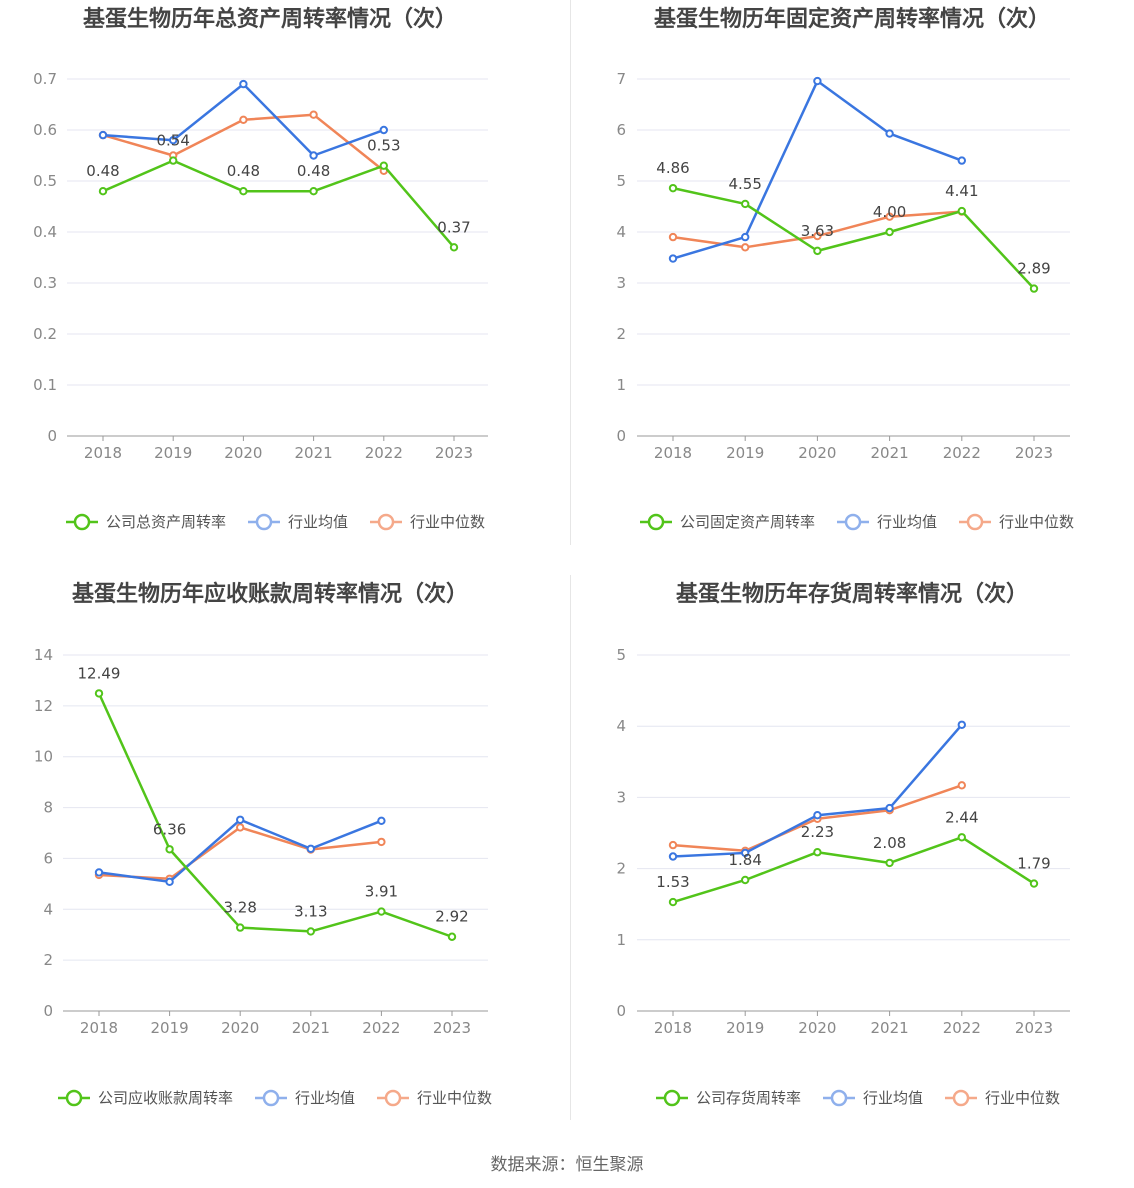 The height and width of the screenshot is (1188, 1134). Describe the element at coordinates (744, 184) in the screenshot. I see `data-label: 4.55` at that location.